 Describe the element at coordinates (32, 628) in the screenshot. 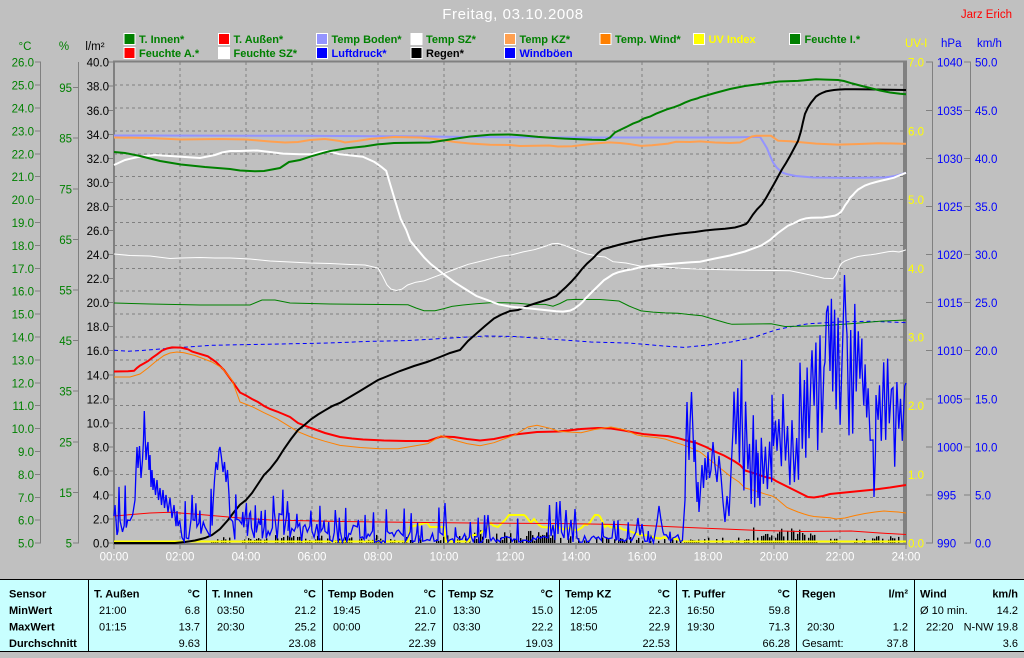

I see `svg-text: MaxWert` at that location.